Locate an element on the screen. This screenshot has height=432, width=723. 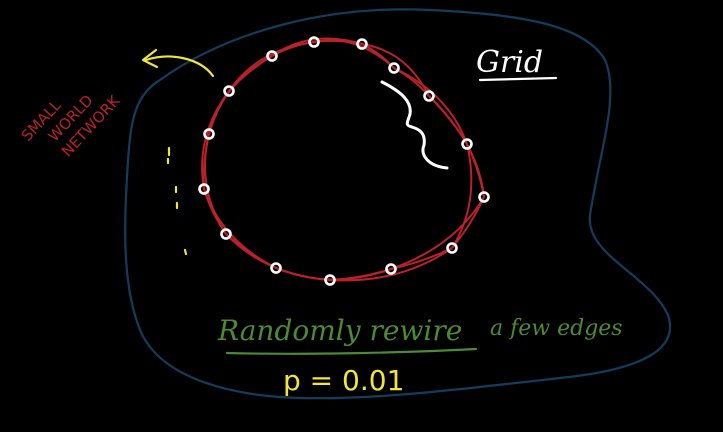
small-world-label: SMALL WORLD NETWORK is located at coordinates (71, 125).